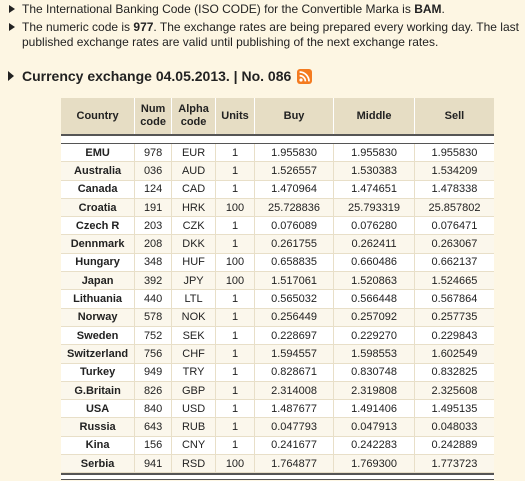 This screenshot has height=481, width=525. What do you see at coordinates (454, 226) in the screenshot?
I see `sell-rate-cell: 0.076471` at bounding box center [454, 226].